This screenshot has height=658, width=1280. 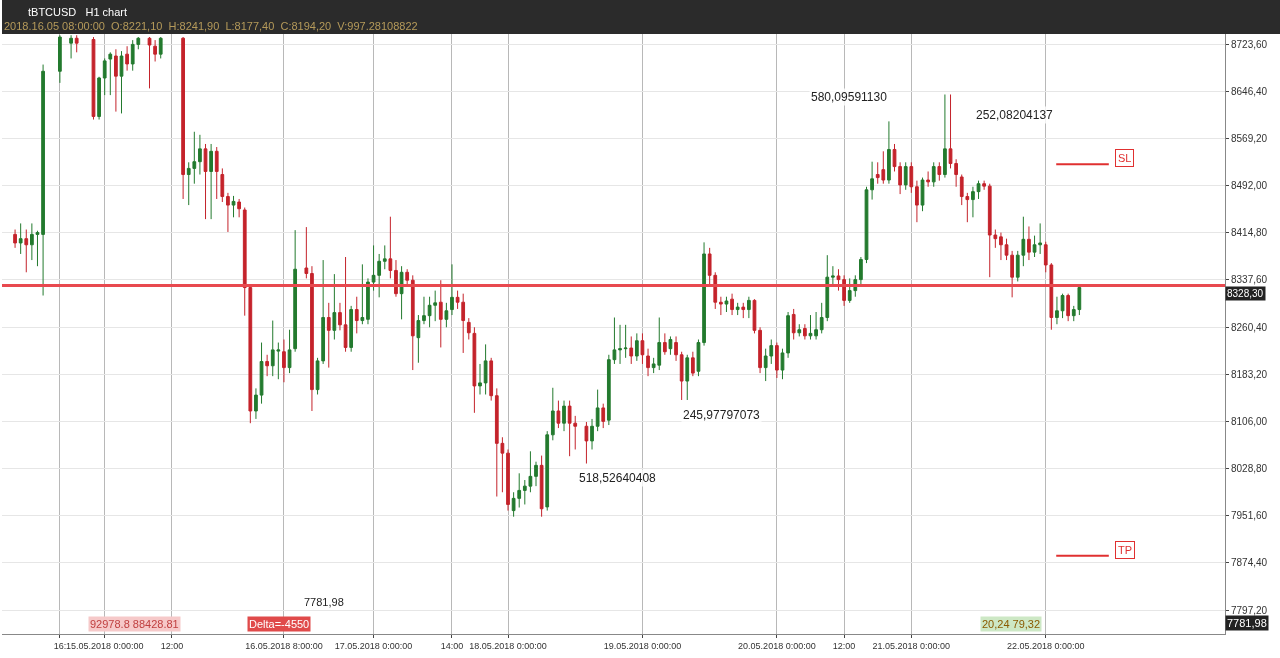 What do you see at coordinates (1249, 186) in the screenshot?
I see `y-tick-label: 8492,00` at bounding box center [1249, 186].